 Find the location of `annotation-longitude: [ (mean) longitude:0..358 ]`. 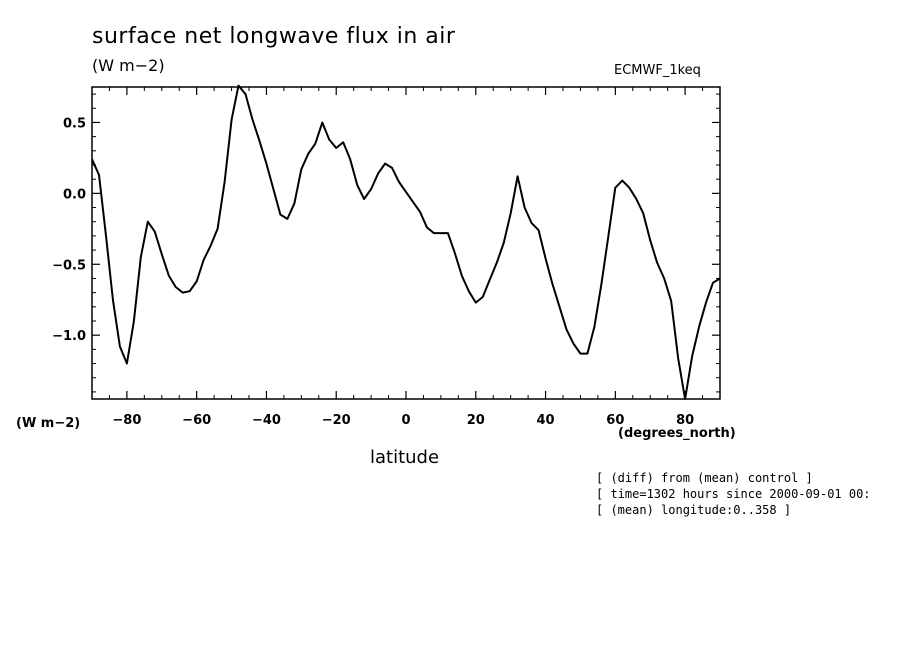

annotation-longitude: [ (mean) longitude:0..358 ] is located at coordinates (694, 510).